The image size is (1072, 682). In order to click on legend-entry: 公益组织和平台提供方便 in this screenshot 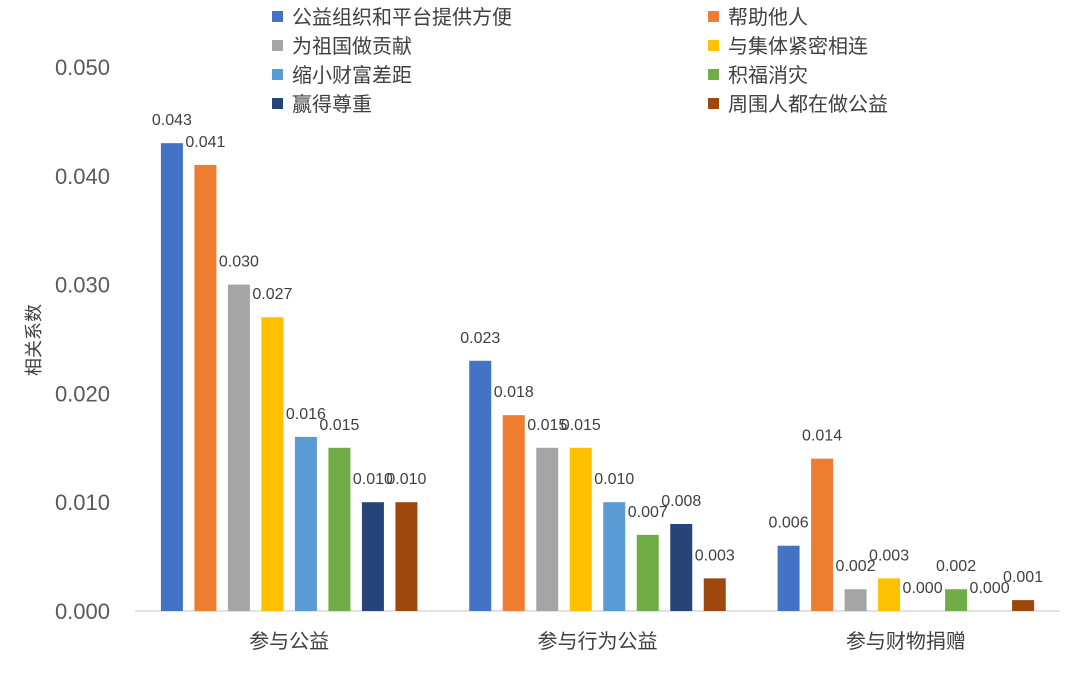, I will do `click(402, 17)`.